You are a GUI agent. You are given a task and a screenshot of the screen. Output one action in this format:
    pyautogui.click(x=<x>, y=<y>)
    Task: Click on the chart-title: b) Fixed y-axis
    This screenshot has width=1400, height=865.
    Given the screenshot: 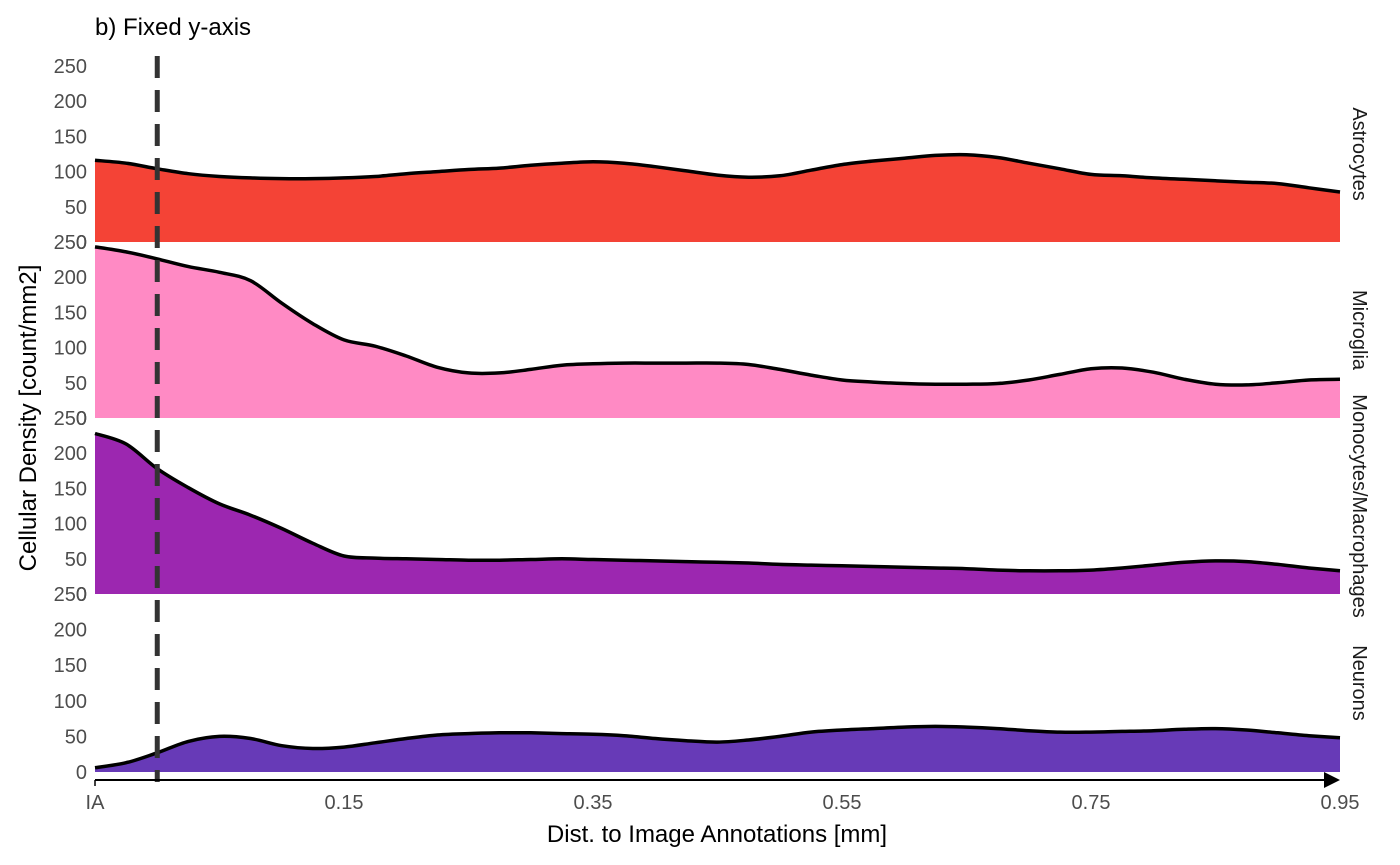 What is the action you would take?
    pyautogui.click(x=173, y=27)
    